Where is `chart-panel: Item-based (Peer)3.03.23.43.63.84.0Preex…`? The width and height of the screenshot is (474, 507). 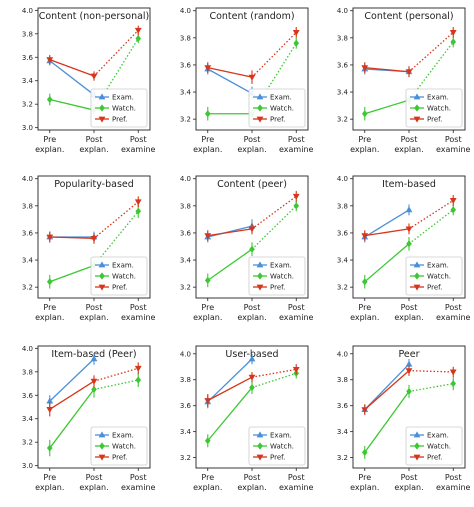
chart-panel: Item-based (Peer)3.03.23.43.63.84.0Preex… is located at coordinates (89, 418).